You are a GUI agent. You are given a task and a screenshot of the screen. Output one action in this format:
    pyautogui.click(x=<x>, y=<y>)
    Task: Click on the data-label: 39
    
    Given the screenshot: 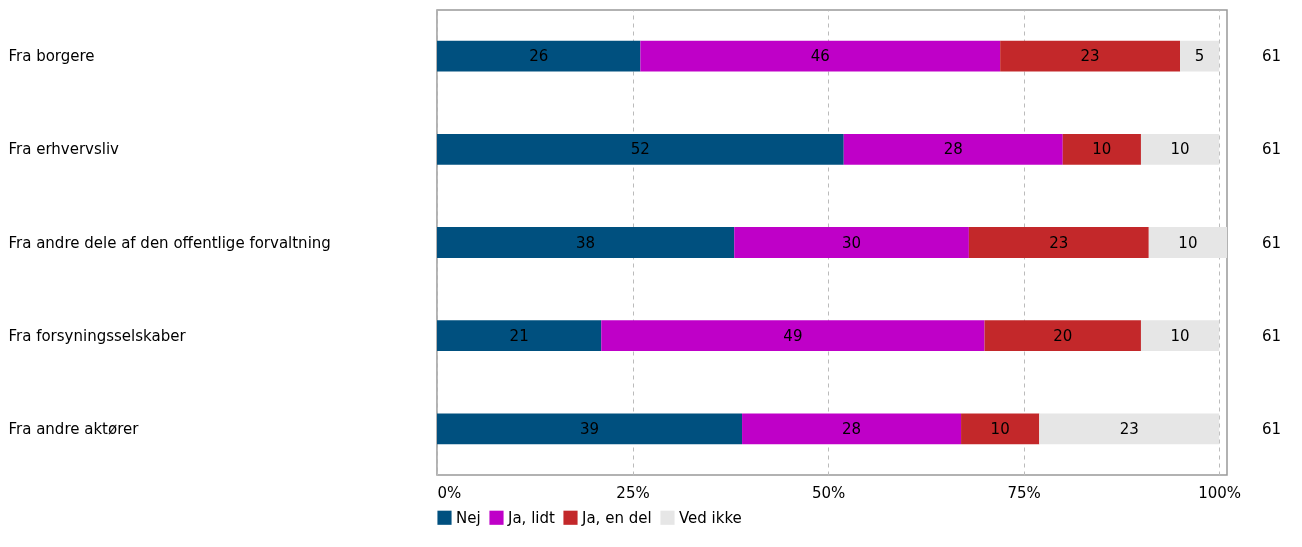 What is the action you would take?
    pyautogui.click(x=589, y=428)
    